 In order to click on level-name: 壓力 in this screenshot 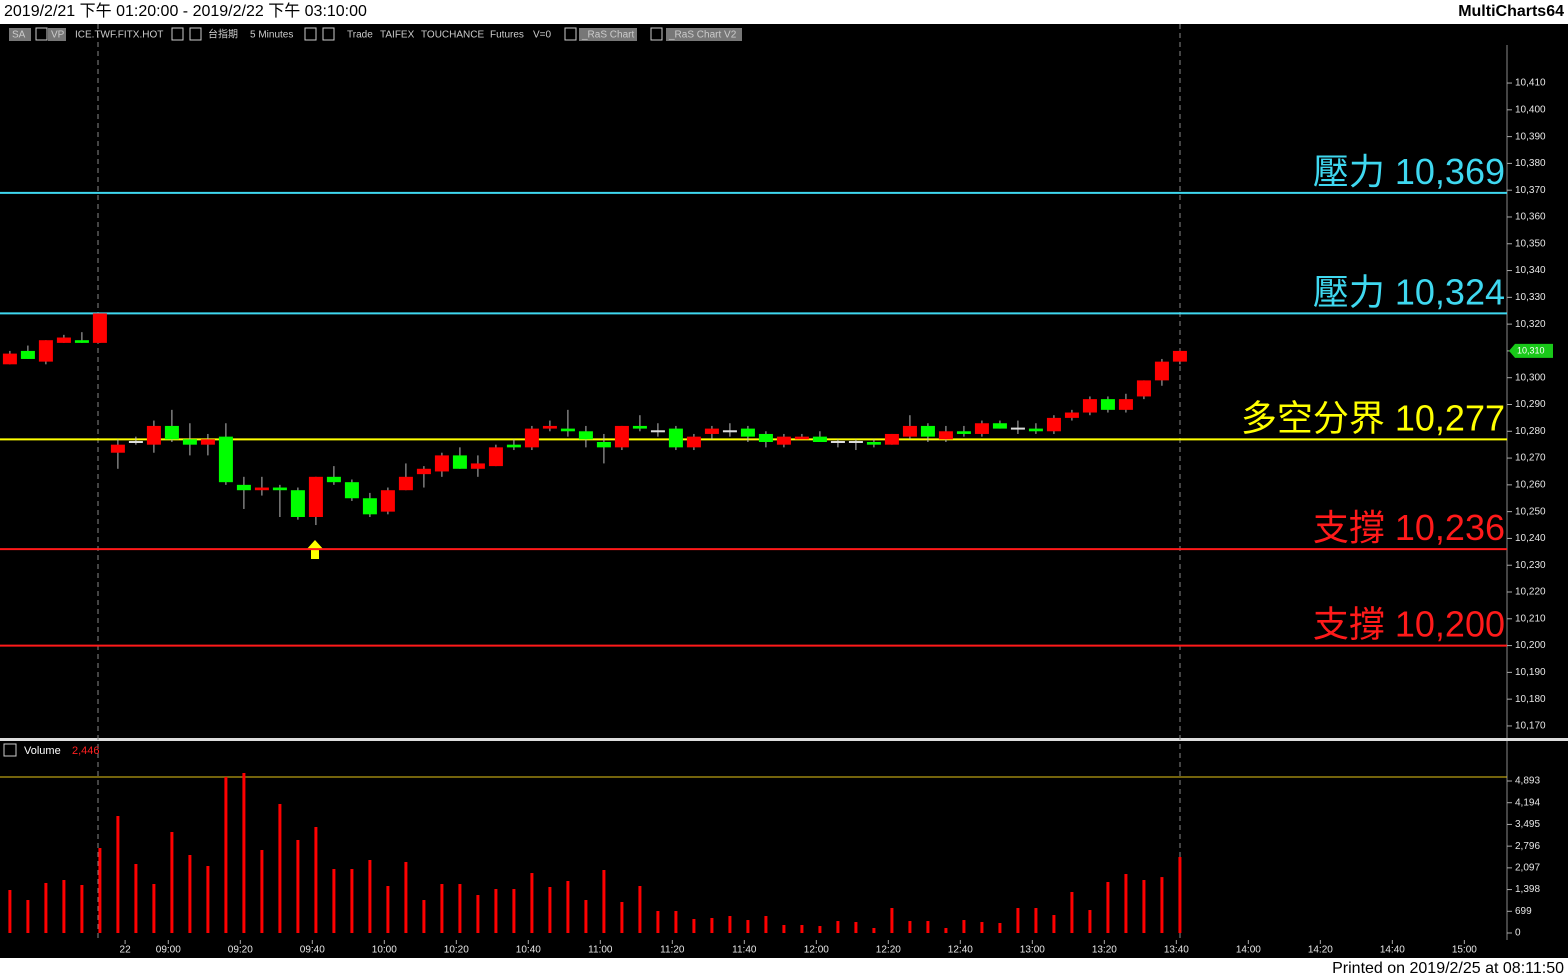, I will do `click(1349, 170)`.